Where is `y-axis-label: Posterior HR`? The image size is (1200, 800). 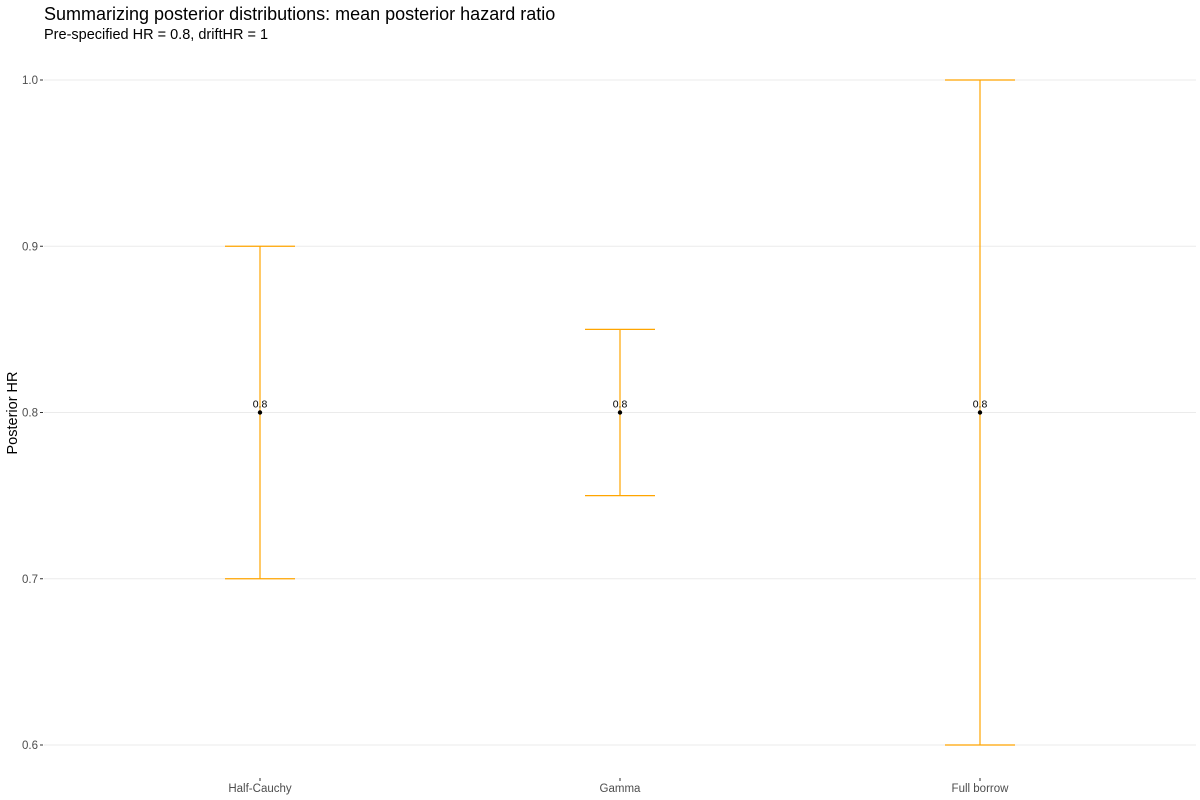 y-axis-label: Posterior HR is located at coordinates (13, 413).